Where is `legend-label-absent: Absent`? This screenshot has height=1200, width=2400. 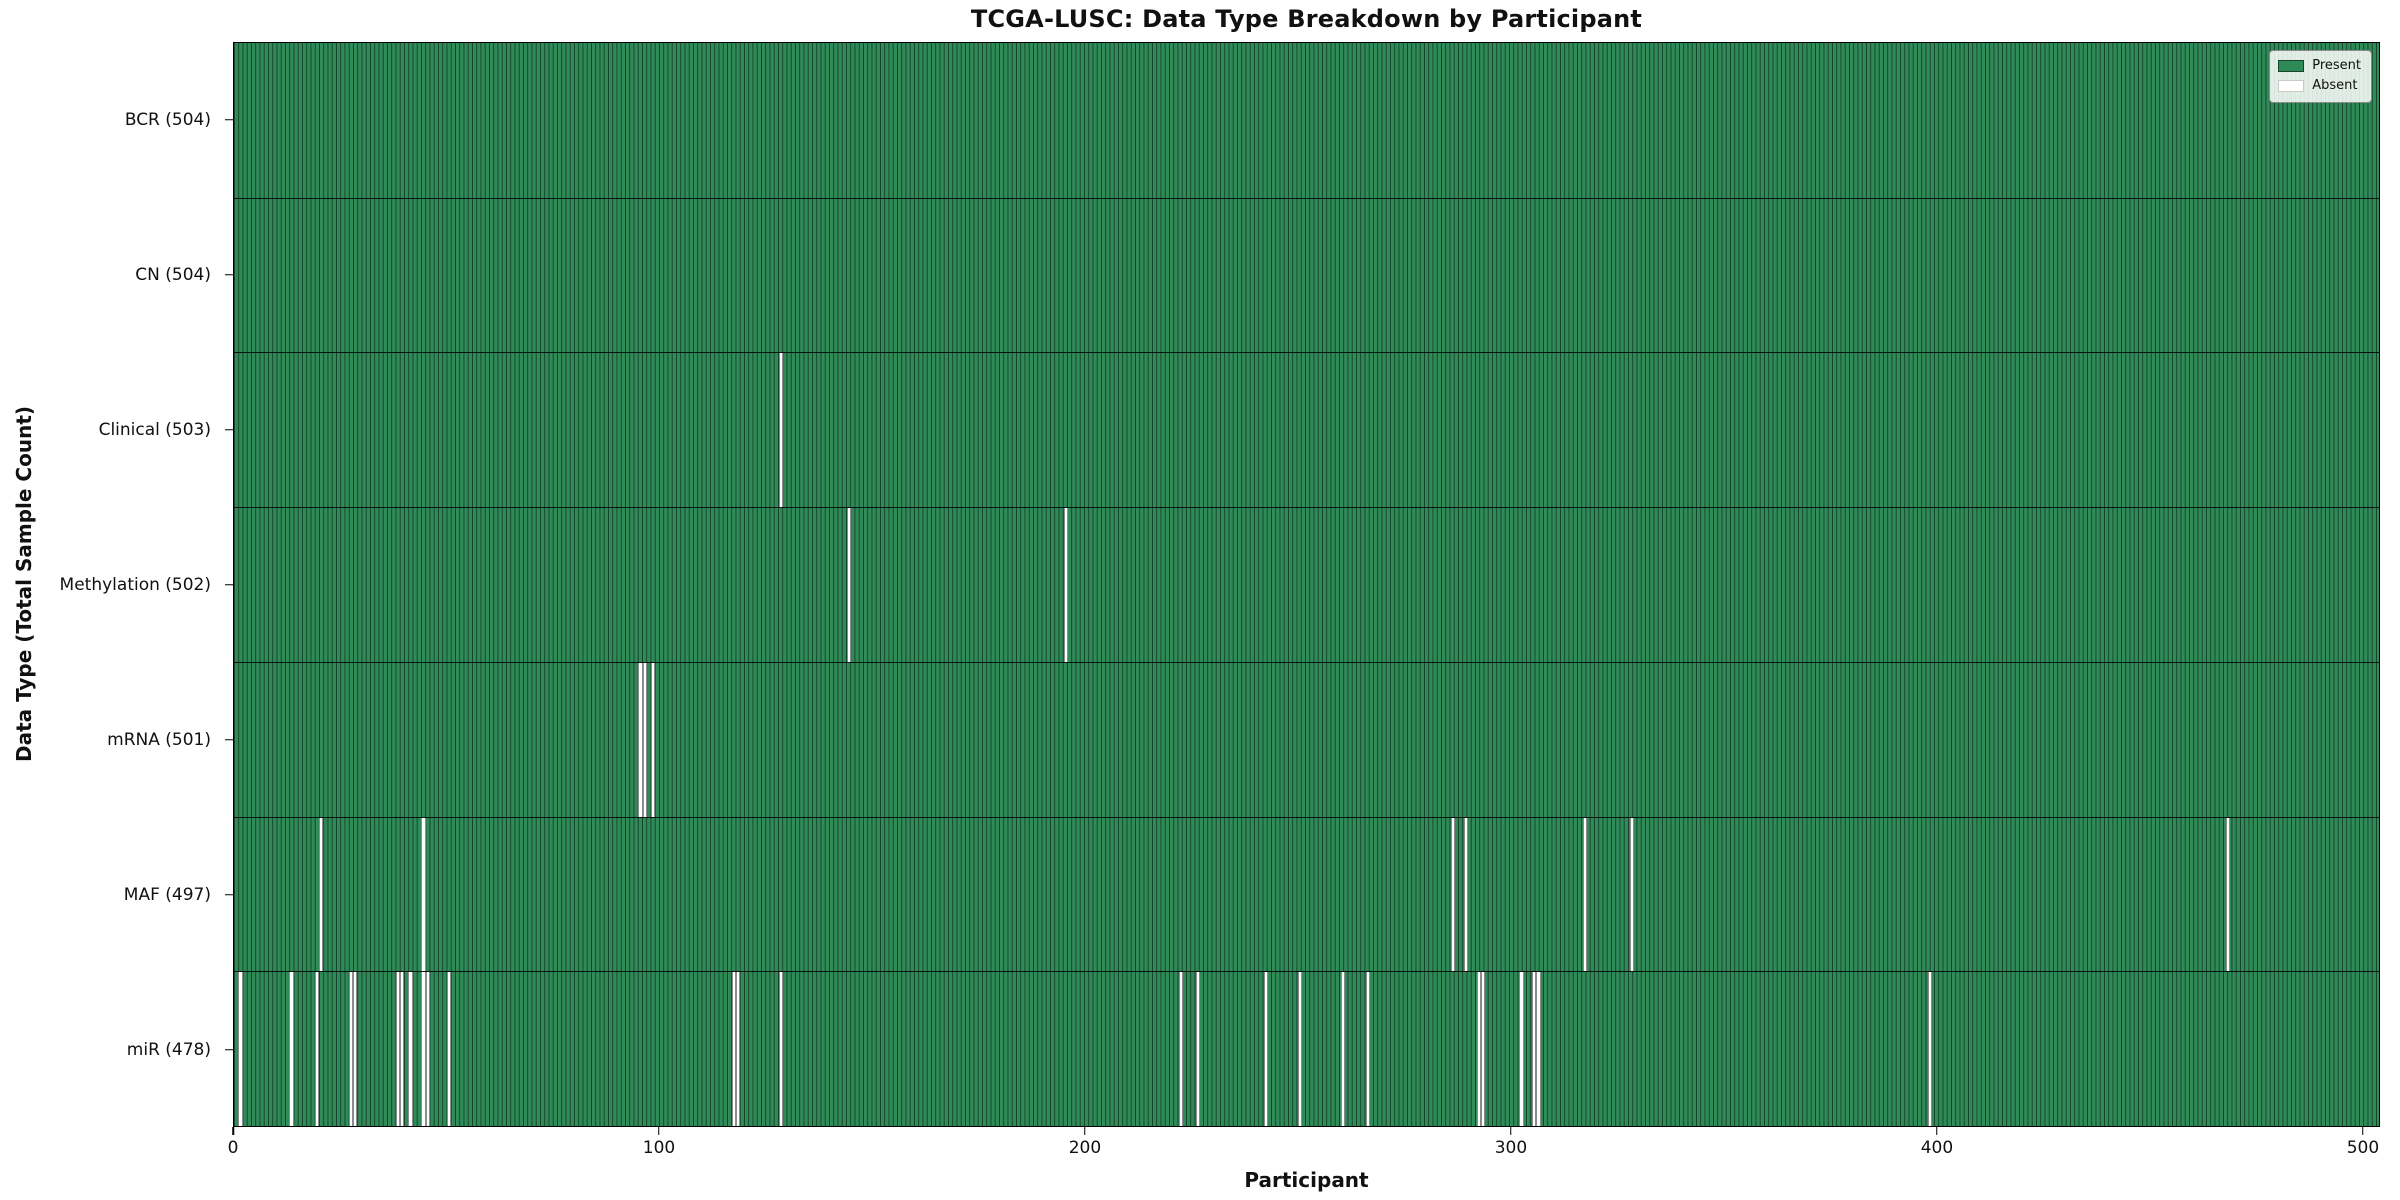 legend-label-absent: Absent is located at coordinates (2335, 86).